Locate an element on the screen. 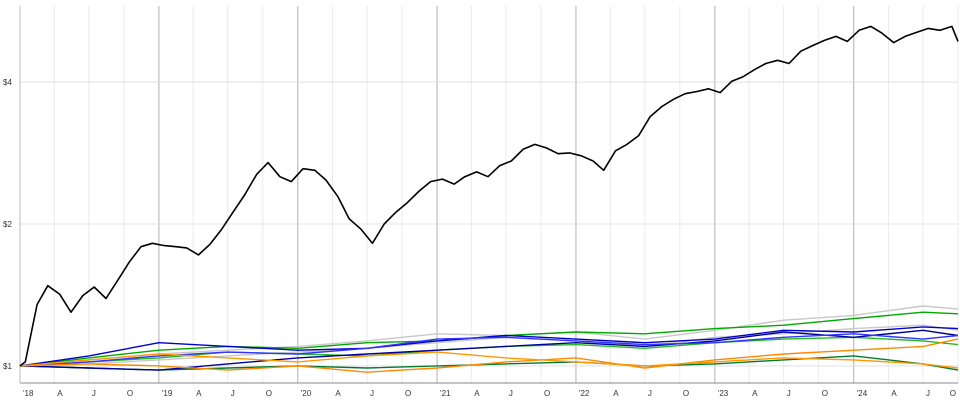 The height and width of the screenshot is (400, 960). y-tick-label: $1 is located at coordinates (7, 366).